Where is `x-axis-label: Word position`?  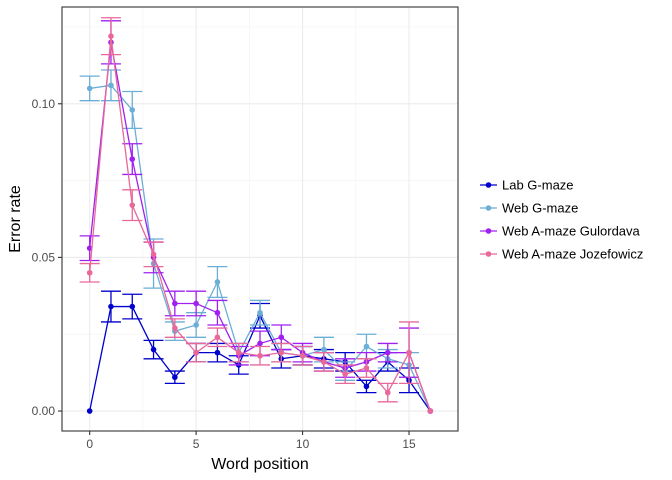 x-axis-label: Word position is located at coordinates (260, 464).